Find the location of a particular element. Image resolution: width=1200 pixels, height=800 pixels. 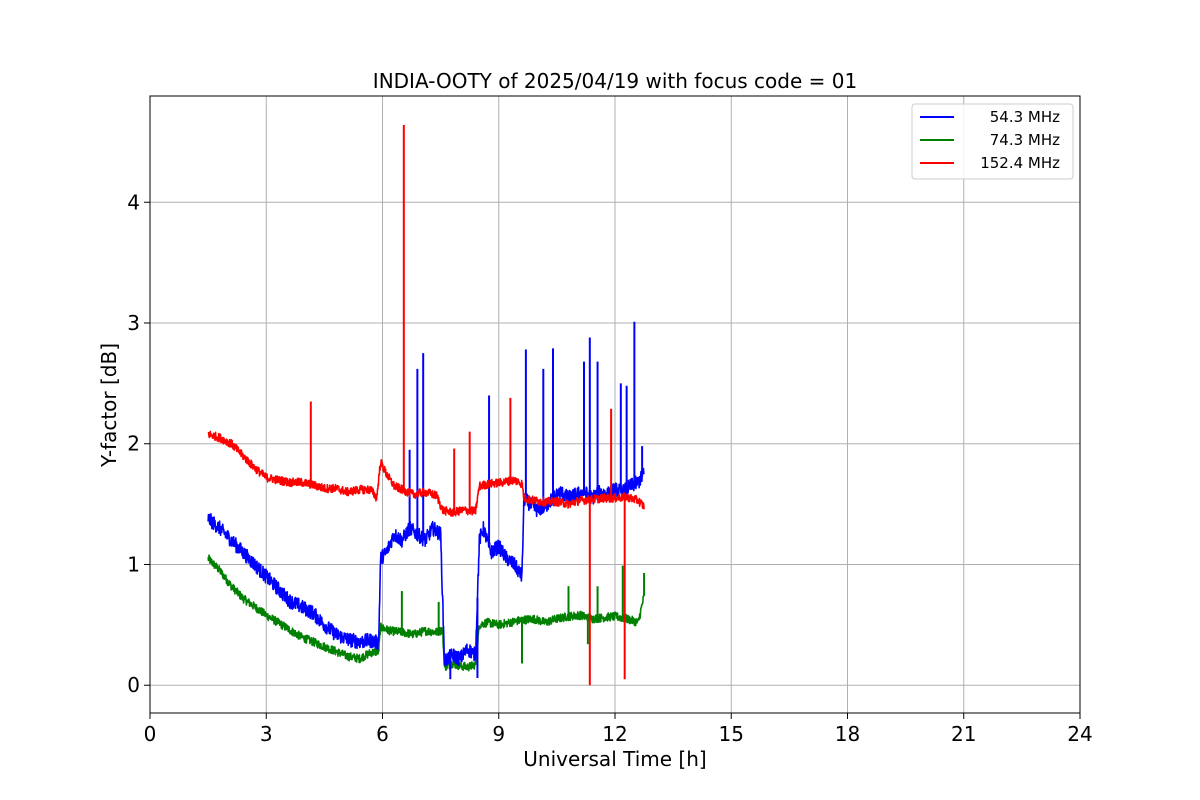

x-axis-label: Universal Time [h] is located at coordinates (614, 759).